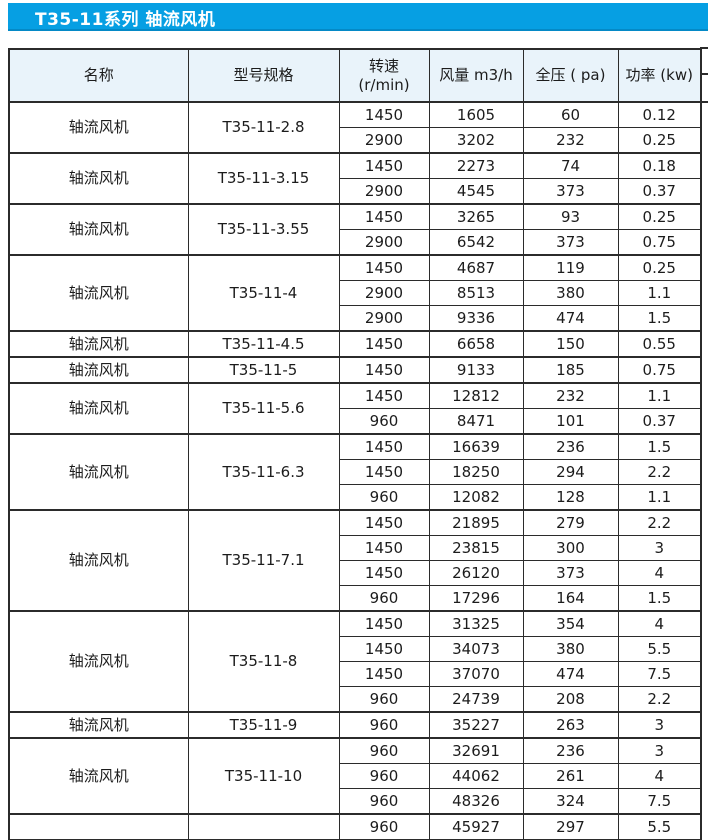 The height and width of the screenshot is (840, 708). I want to click on power-cell: 0.12, so click(659, 114).